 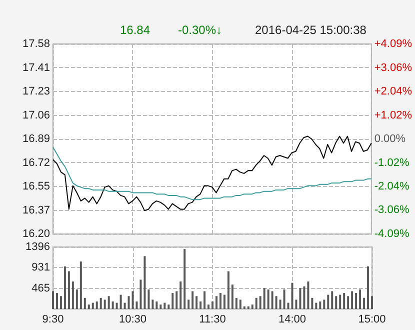 I want to click on y-tick-label: 1396, so click(x=38, y=247).